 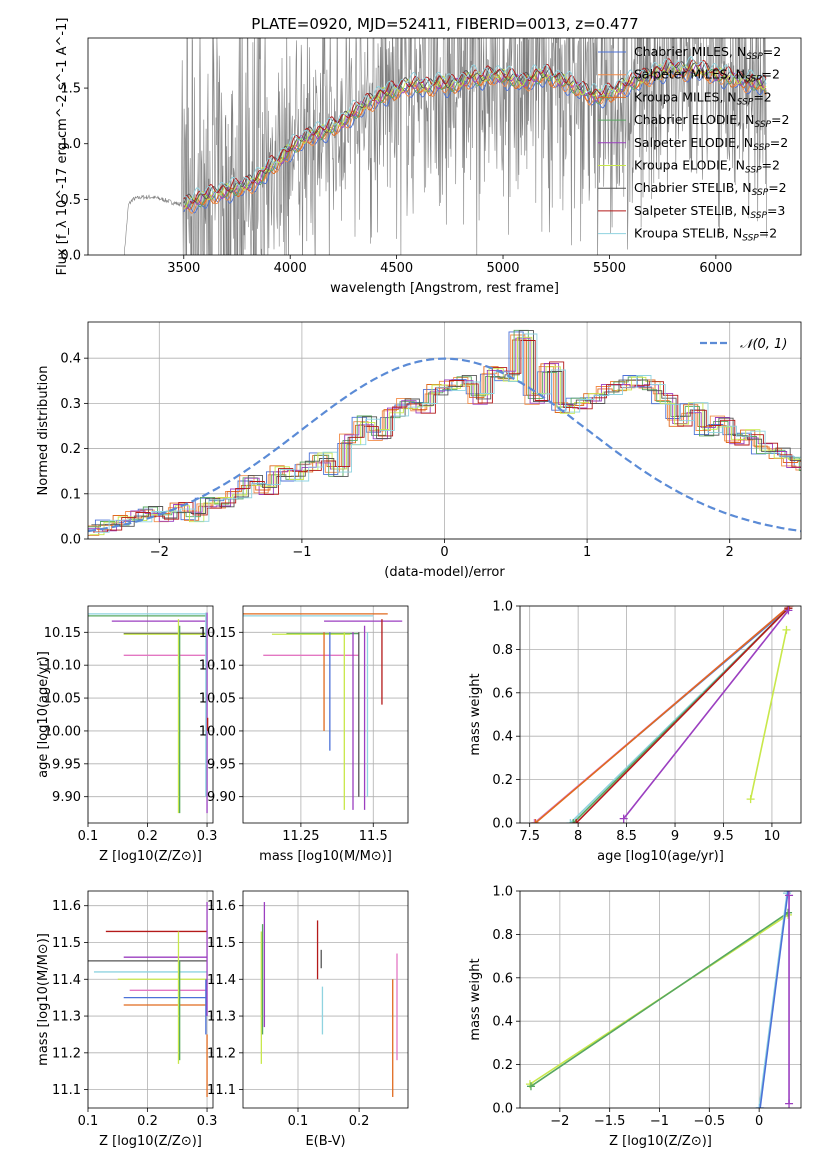 What do you see at coordinates (147, 1121) in the screenshot?
I see `x-tick-label: 0.2` at bounding box center [147, 1121].